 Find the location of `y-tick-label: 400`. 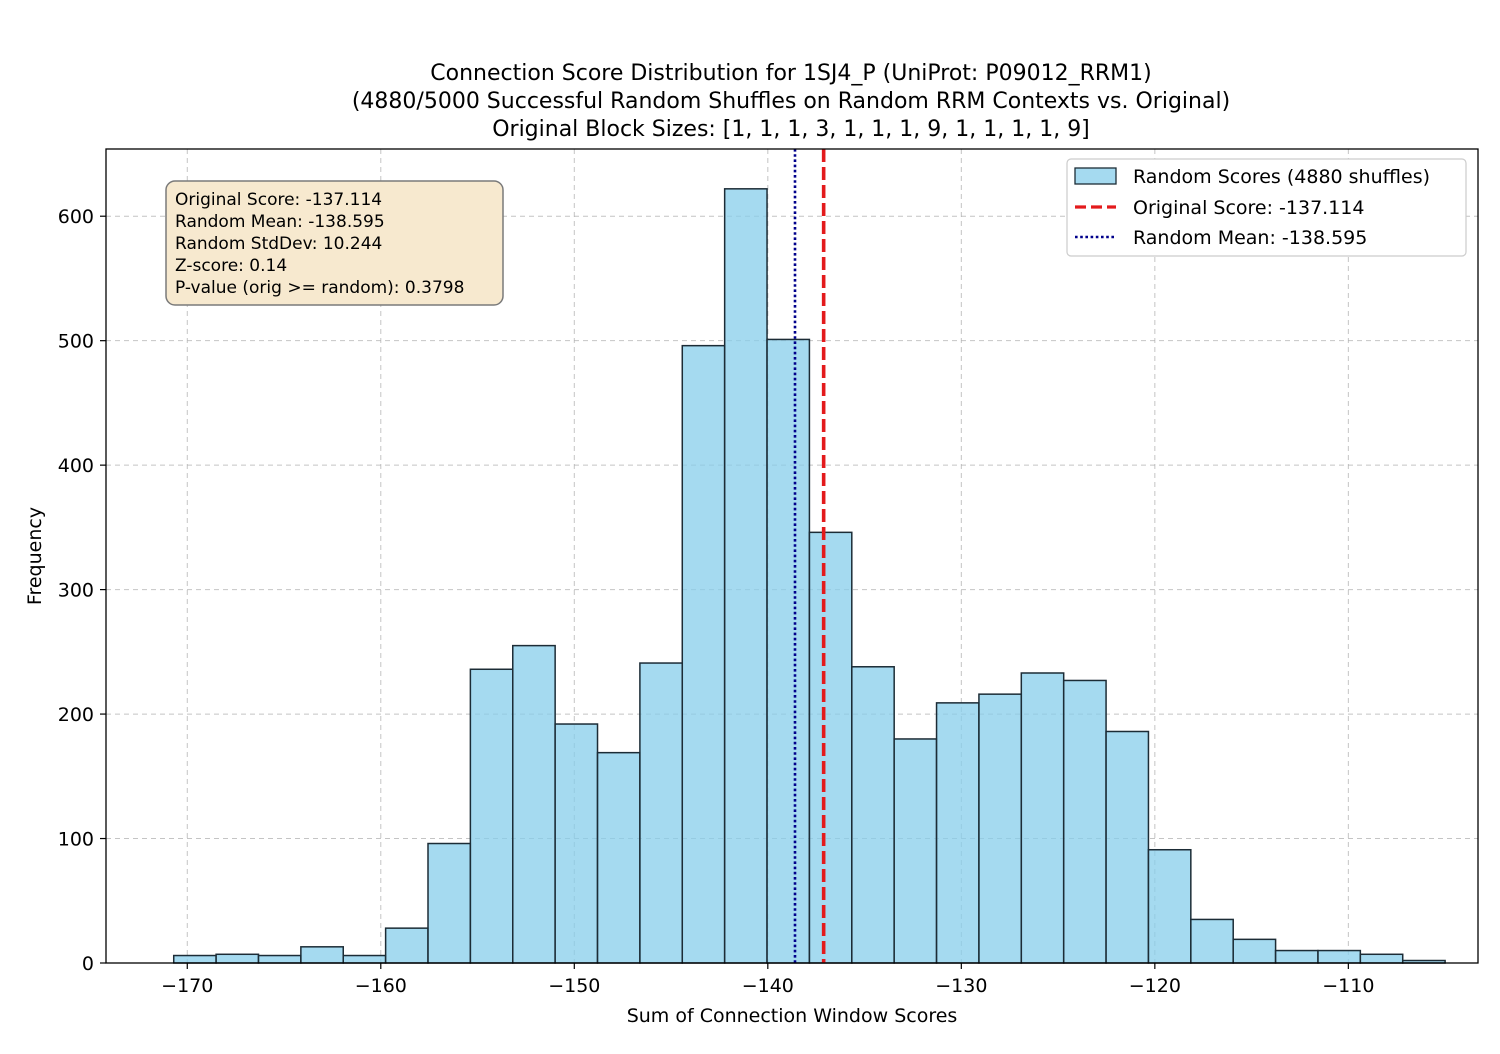

y-tick-label: 400 is located at coordinates (76, 466).